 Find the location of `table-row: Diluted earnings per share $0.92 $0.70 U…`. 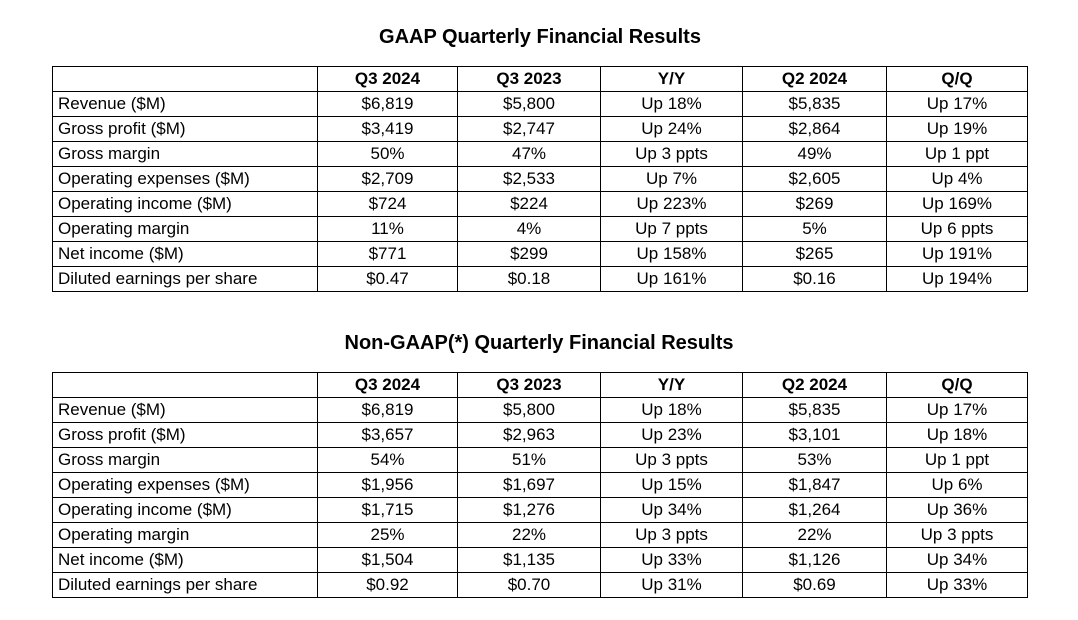

table-row: Diluted earnings per share $0.92 $0.70 U… is located at coordinates (540, 585).